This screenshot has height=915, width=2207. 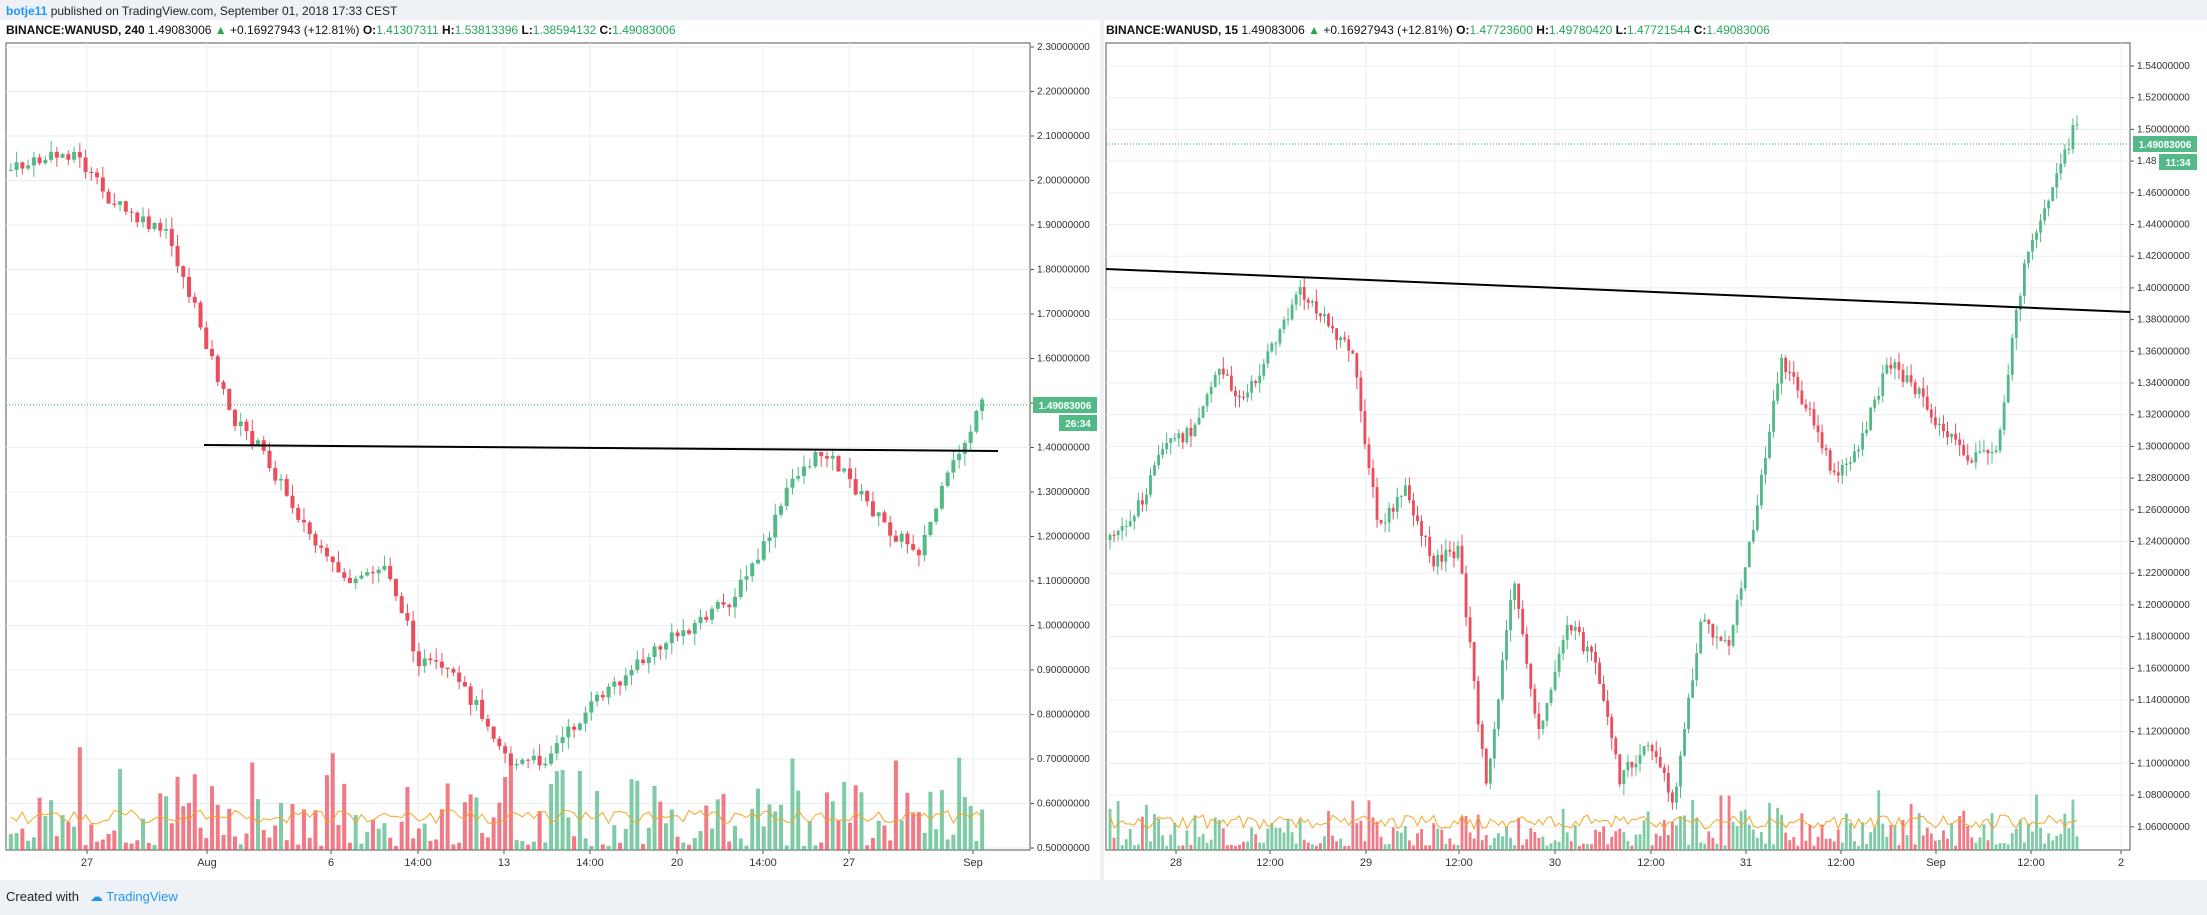 I want to click on tradingview-cloud-icon: ☁, so click(x=96, y=896).